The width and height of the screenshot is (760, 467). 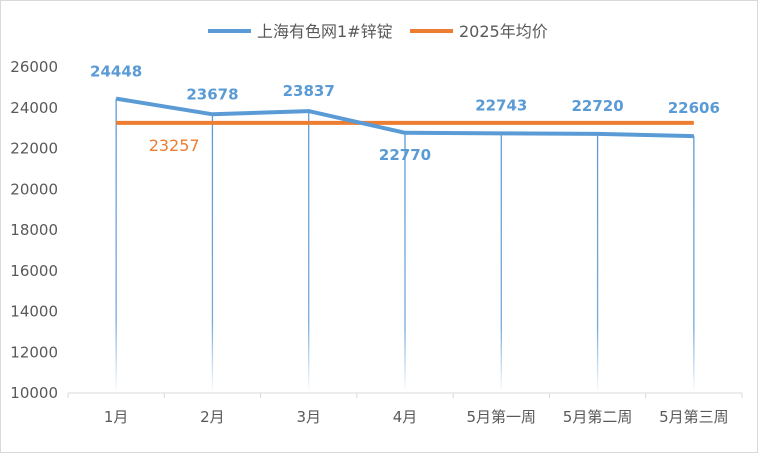 I want to click on x-tick-label: 3月, so click(x=308, y=417).